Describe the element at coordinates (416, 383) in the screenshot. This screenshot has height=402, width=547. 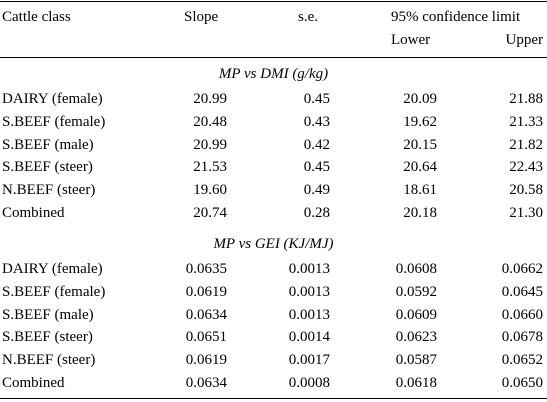
I see `cell-lower: 0.0618` at that location.